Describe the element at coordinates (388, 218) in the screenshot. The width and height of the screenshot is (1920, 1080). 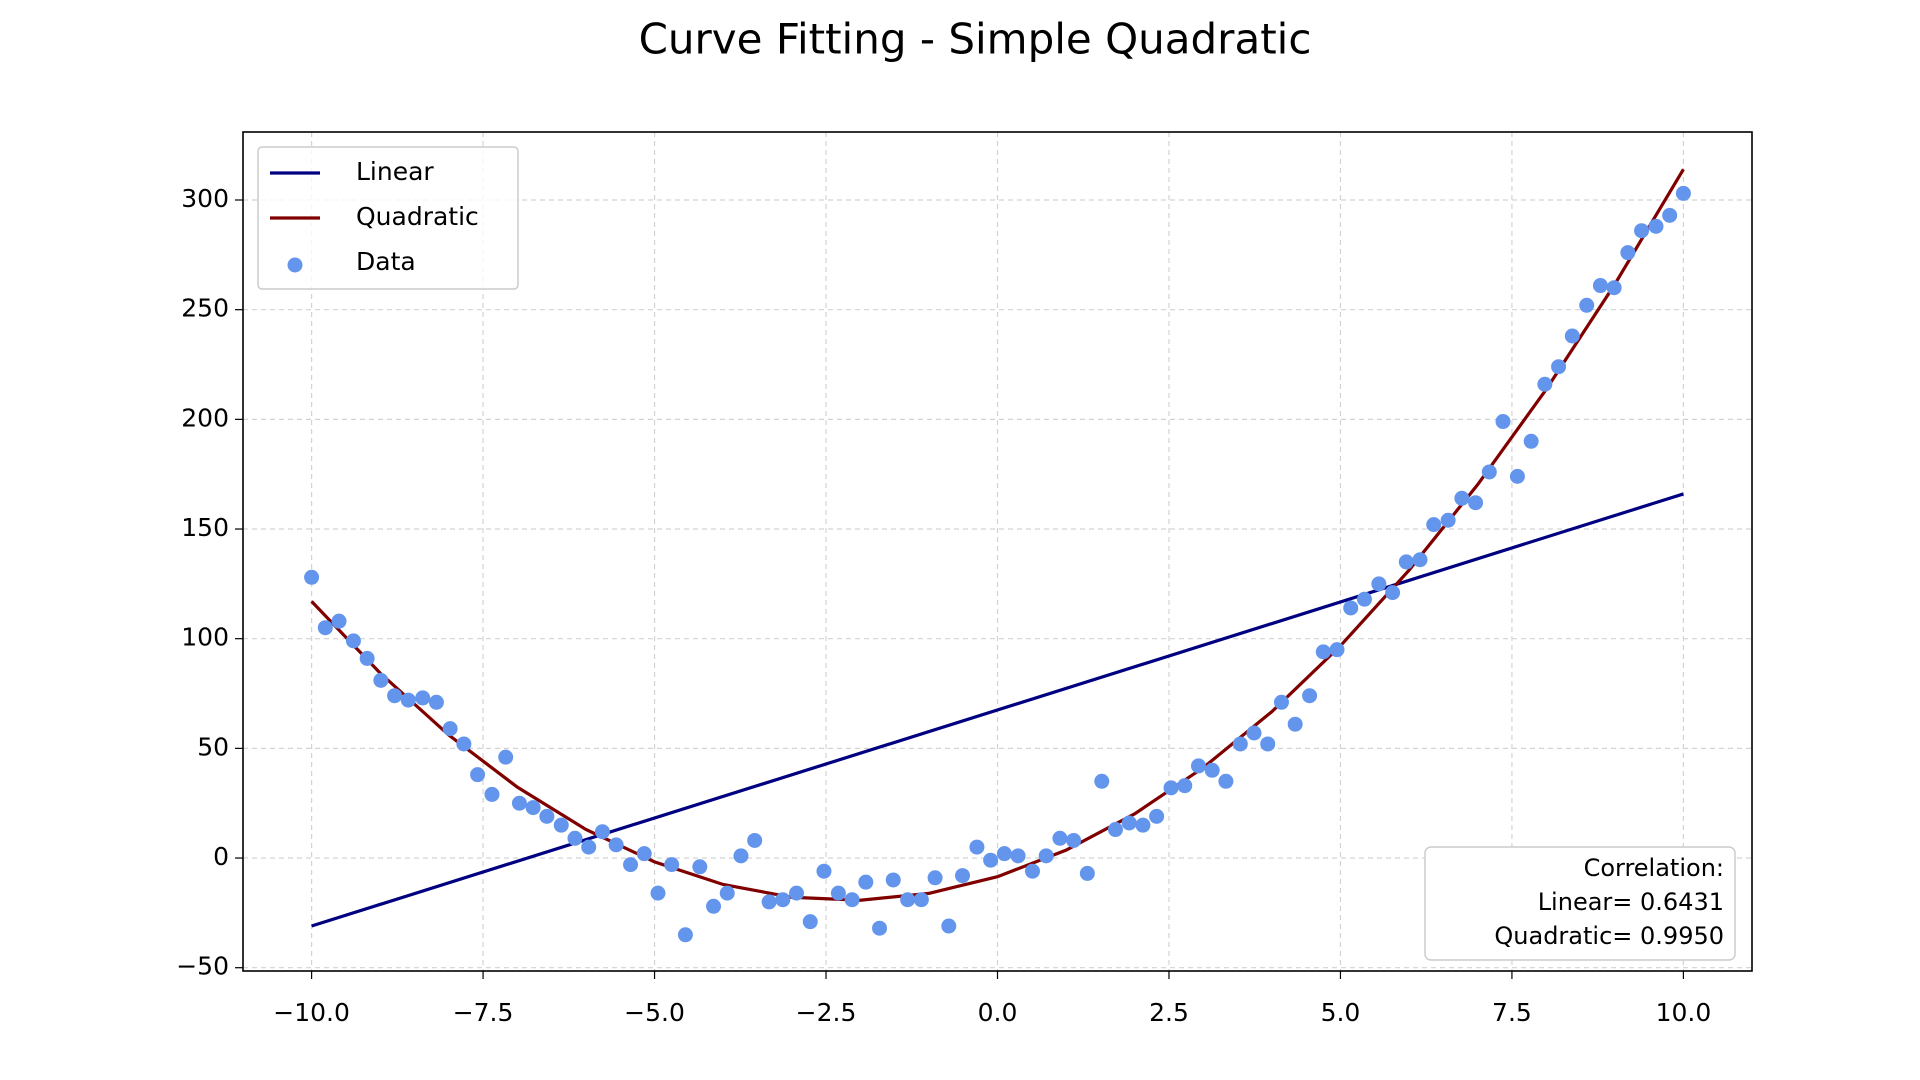
I see `legend-box` at that location.